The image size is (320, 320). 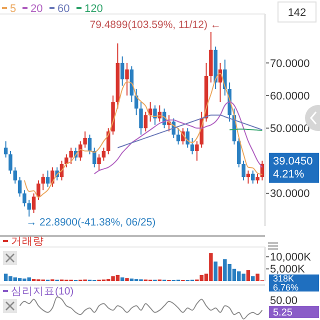 What do you see at coordinates (283, 313) in the screenshot?
I see `text: 5.25` at bounding box center [283, 313].